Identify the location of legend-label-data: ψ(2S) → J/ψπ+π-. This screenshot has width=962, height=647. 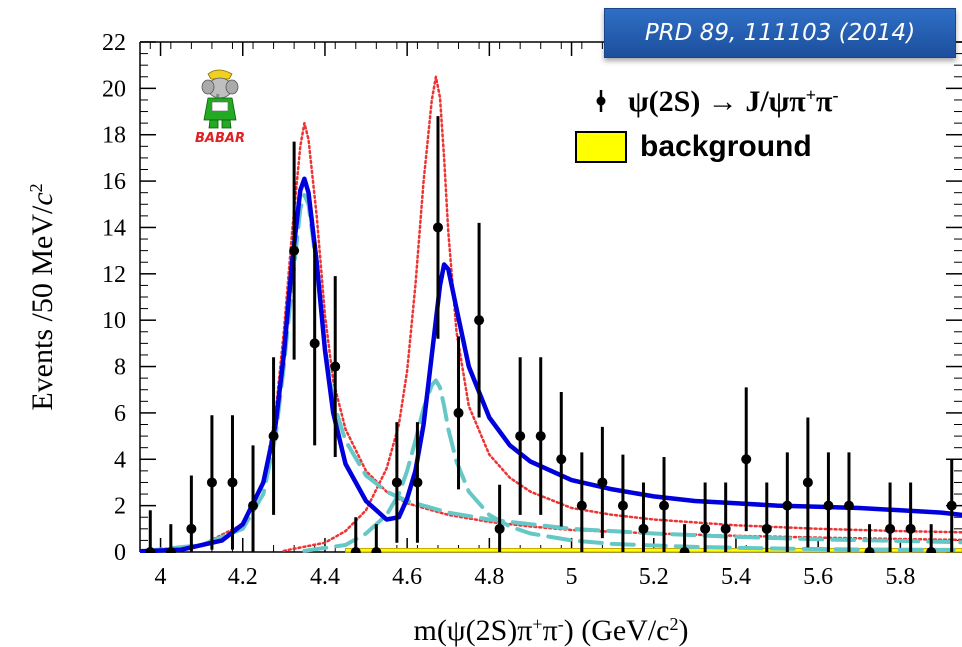
(733, 101).